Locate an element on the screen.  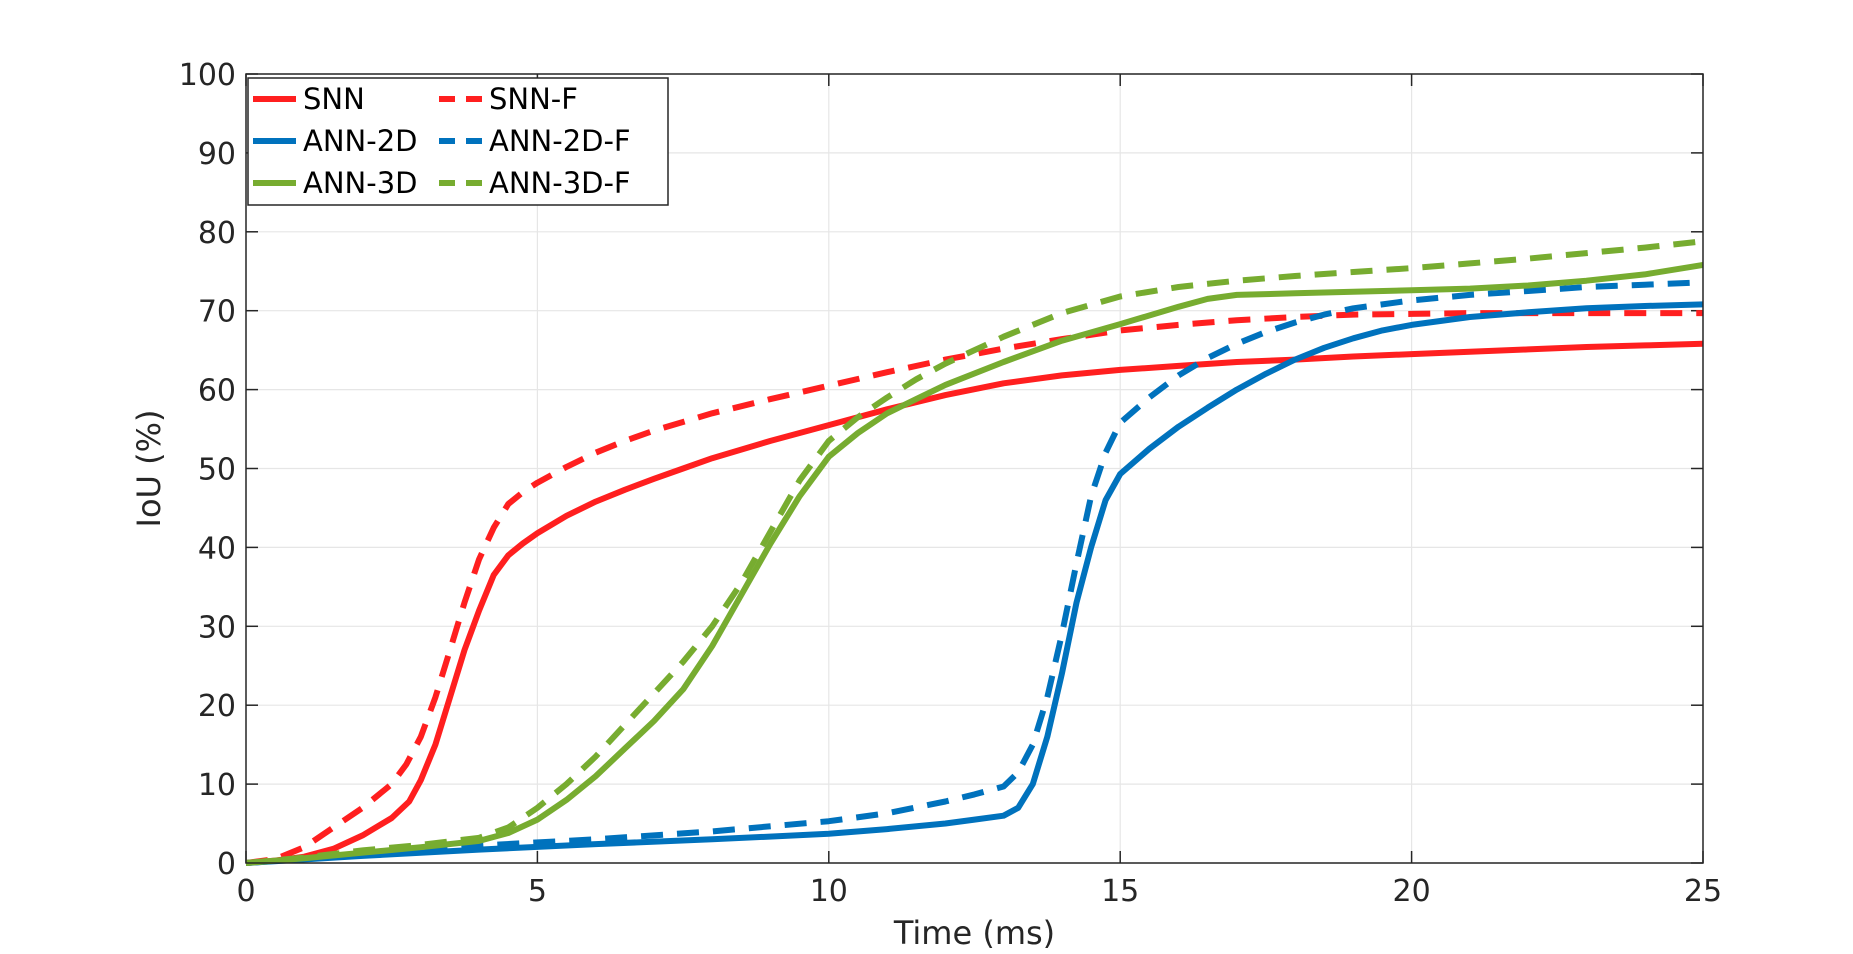
y-tick-label: 10 is located at coordinates (217, 785).